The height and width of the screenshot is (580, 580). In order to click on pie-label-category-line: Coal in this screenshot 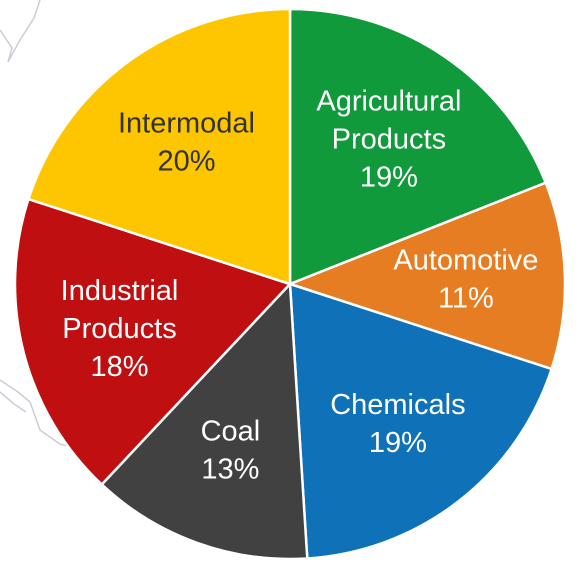, I will do `click(231, 432)`.